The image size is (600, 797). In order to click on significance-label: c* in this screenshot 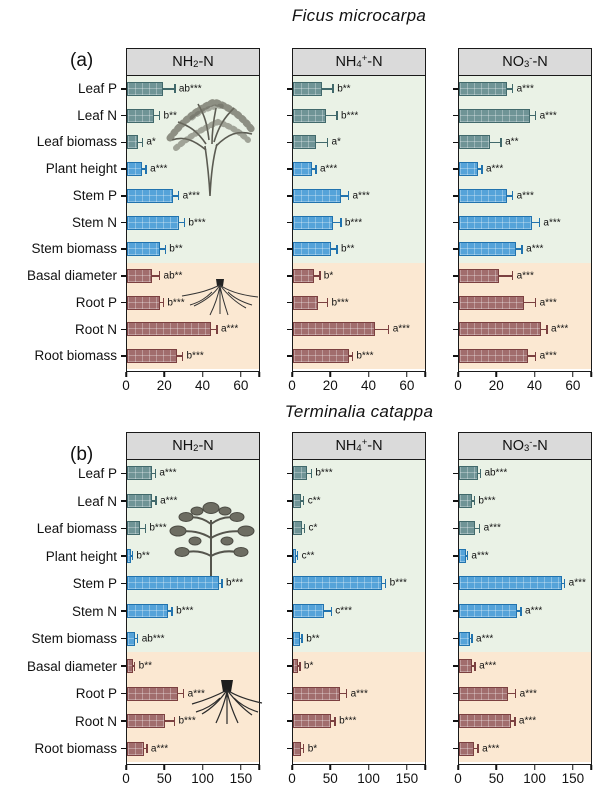, I will do `click(313, 528)`.